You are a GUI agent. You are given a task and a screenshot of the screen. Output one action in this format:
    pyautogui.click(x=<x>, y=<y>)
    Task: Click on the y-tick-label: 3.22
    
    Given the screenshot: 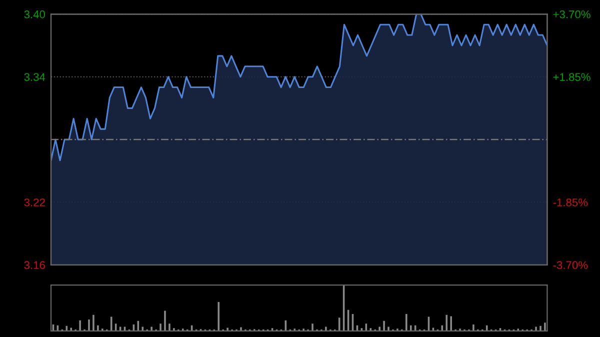 What is the action you would take?
    pyautogui.click(x=34, y=202)
    